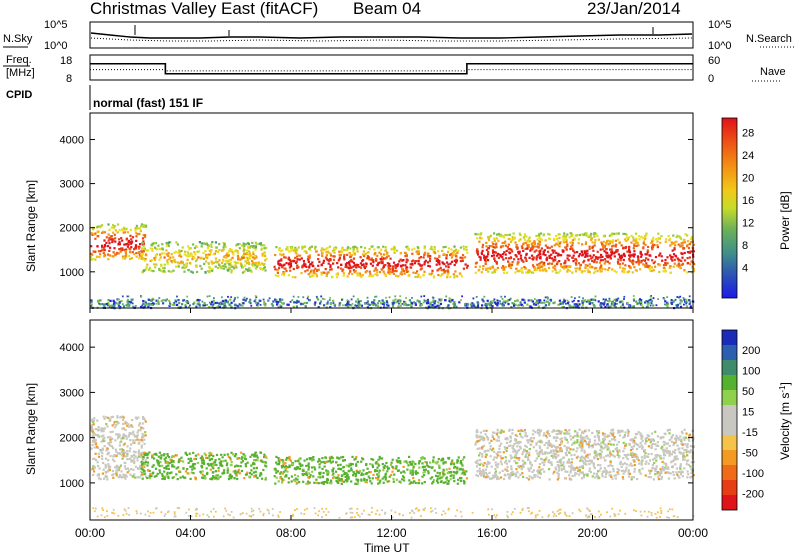 The height and width of the screenshot is (554, 800). I want to click on noise-right-tick-top: 10^5, so click(720, 25).